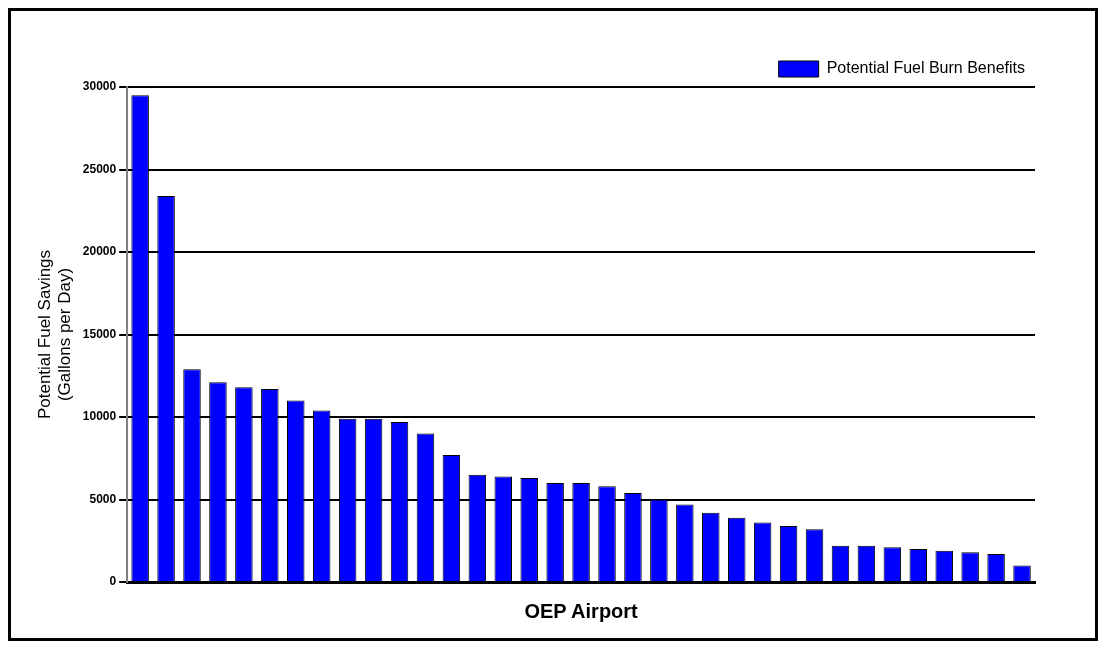  I want to click on y-tick-label: 10000, so click(99, 416).